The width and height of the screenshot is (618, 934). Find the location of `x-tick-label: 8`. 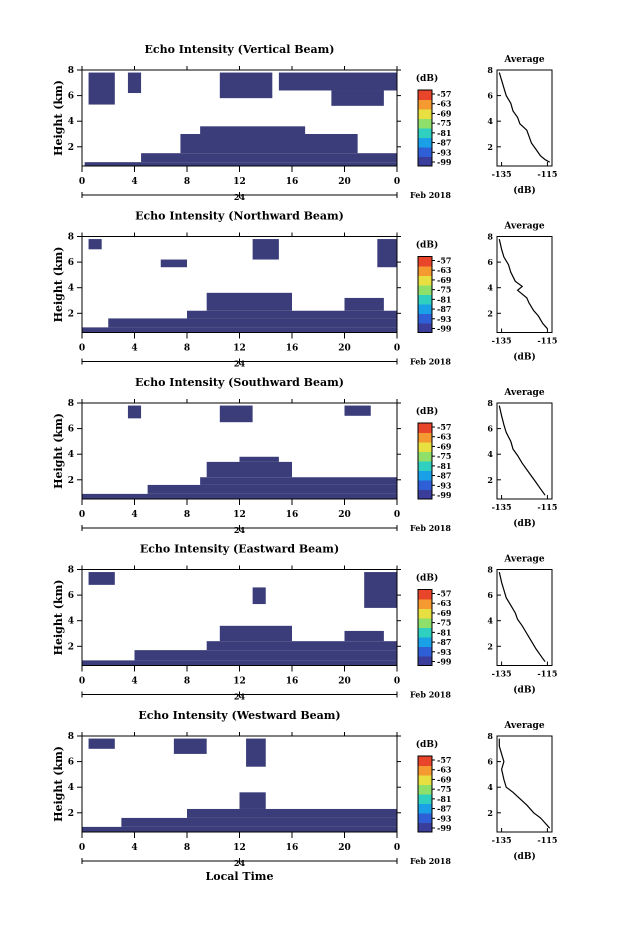

x-tick-label: 8 is located at coordinates (187, 349).